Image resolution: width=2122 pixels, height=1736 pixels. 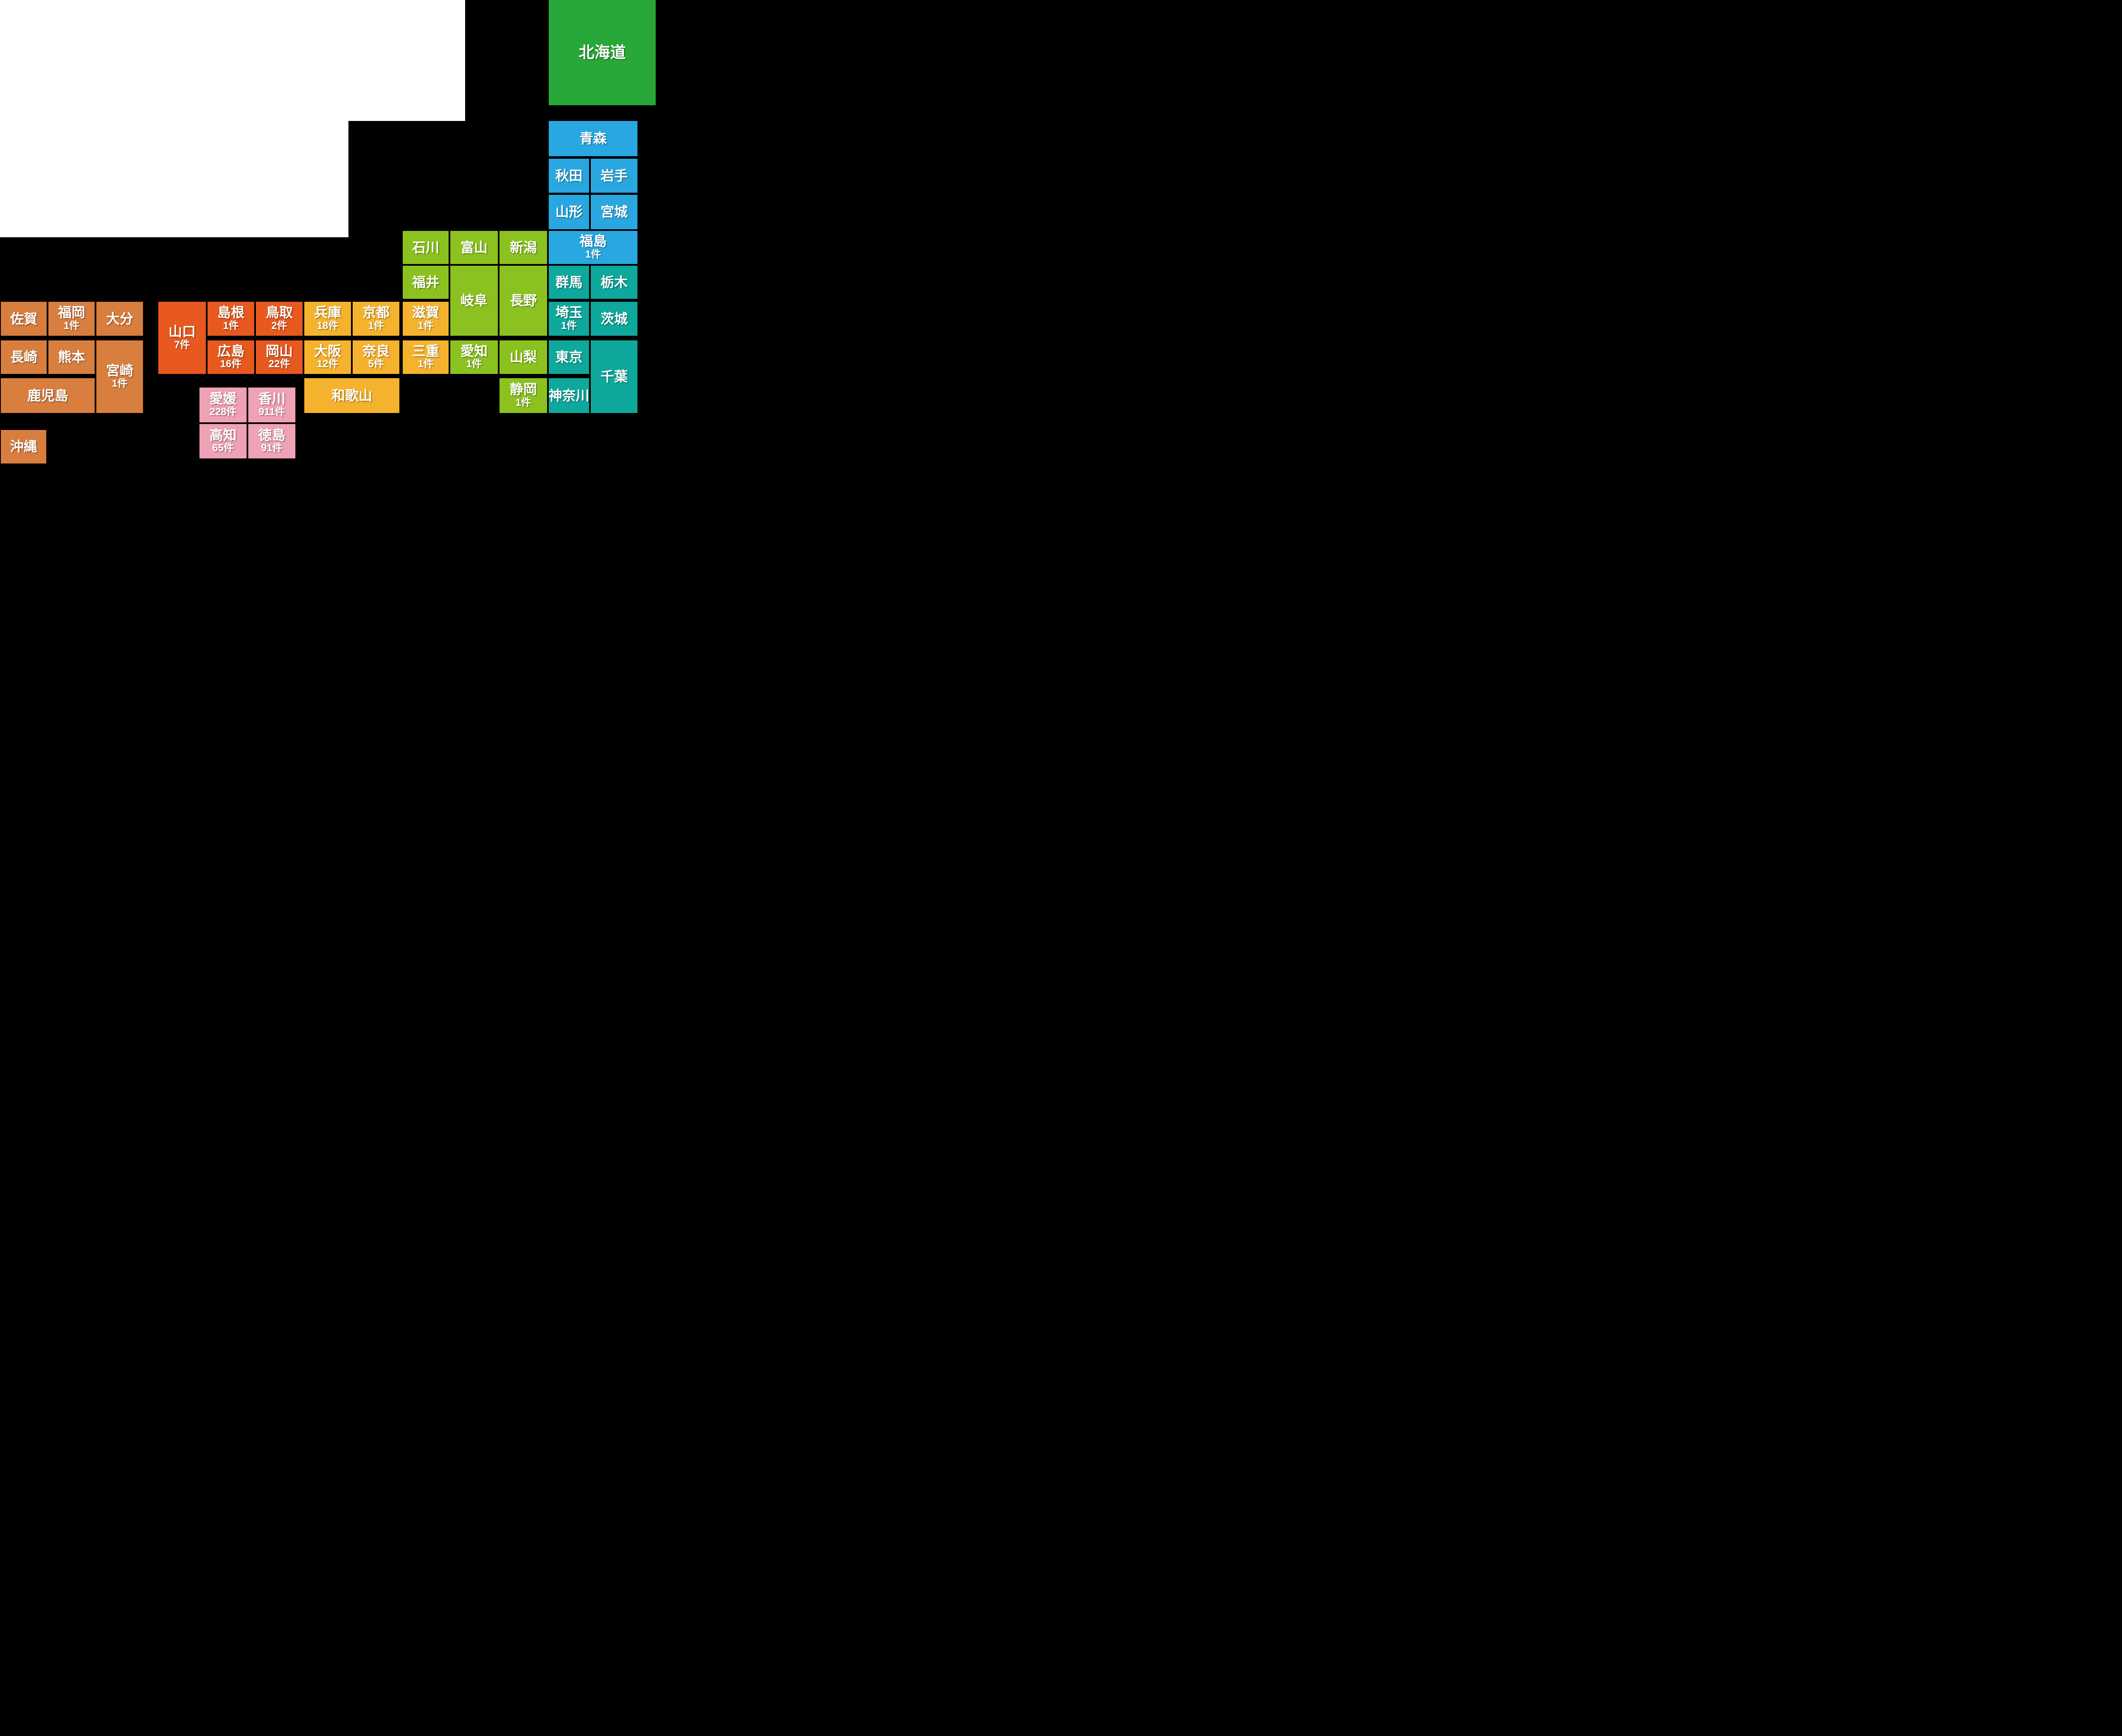 I want to click on prefecture-name: 千葉, so click(x=614, y=377).